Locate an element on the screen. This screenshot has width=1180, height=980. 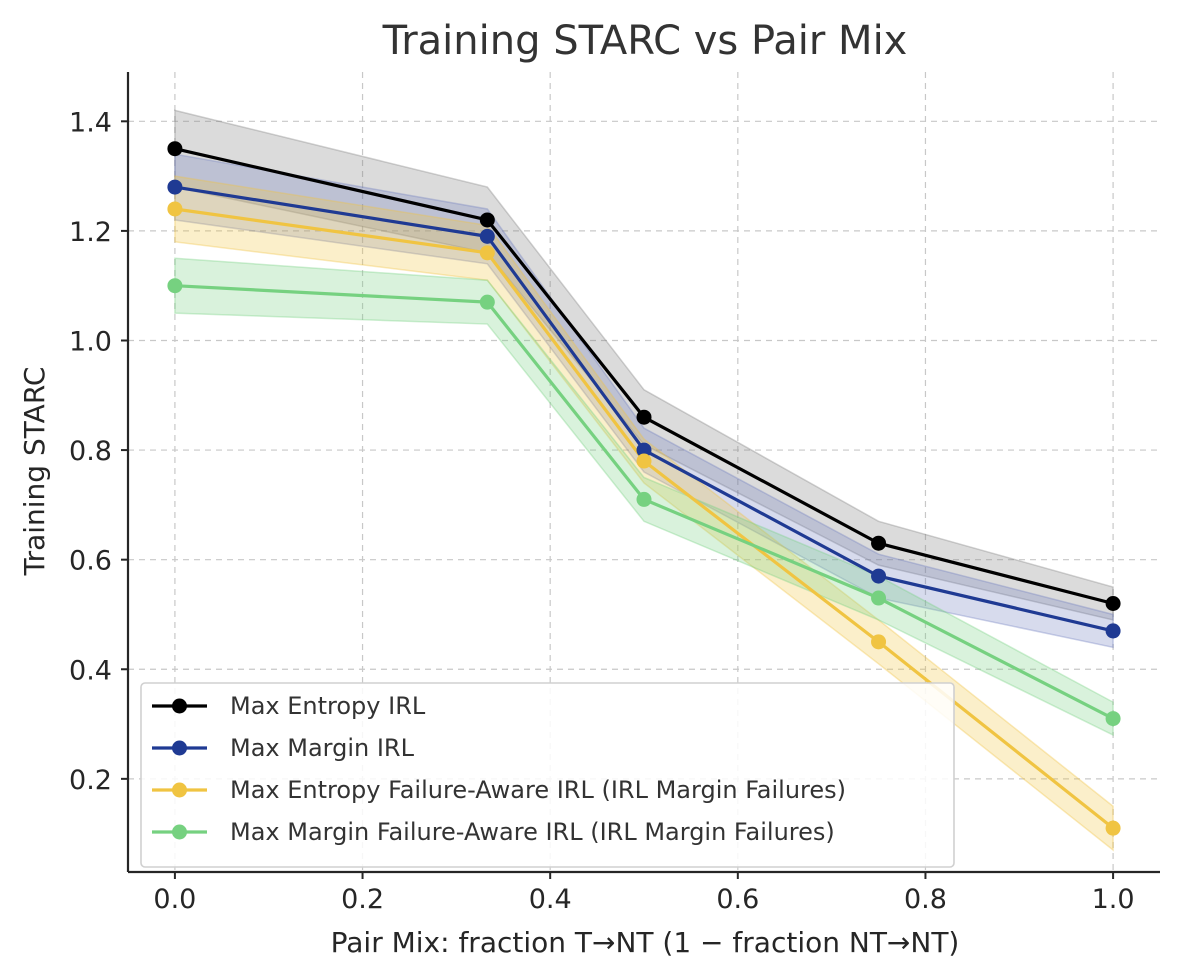
legend-label-2: Max Margin IRL is located at coordinates (322, 748).